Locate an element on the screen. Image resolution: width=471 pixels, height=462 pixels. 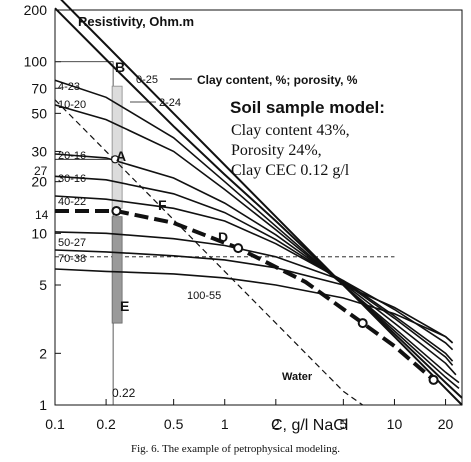
model-title: Soil sample model: is located at coordinates (307, 107).